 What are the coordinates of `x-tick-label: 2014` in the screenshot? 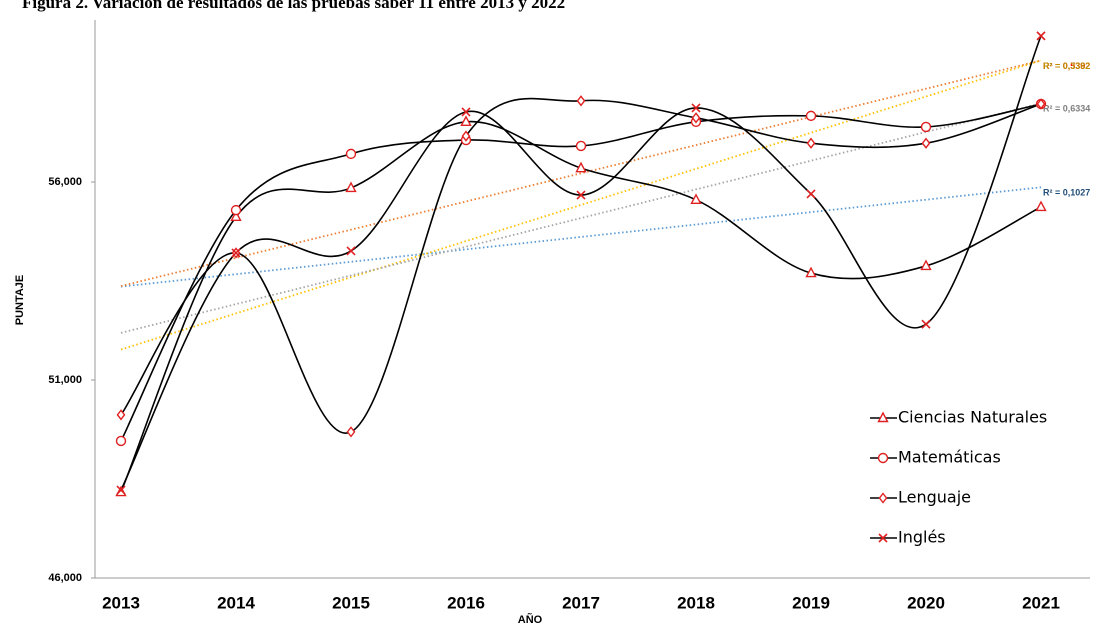 It's located at (236, 602).